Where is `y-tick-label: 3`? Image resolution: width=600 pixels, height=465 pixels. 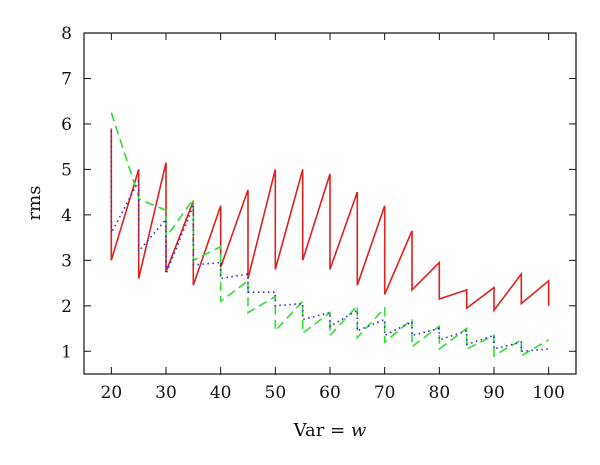
y-tick-label: 3 is located at coordinates (66, 261).